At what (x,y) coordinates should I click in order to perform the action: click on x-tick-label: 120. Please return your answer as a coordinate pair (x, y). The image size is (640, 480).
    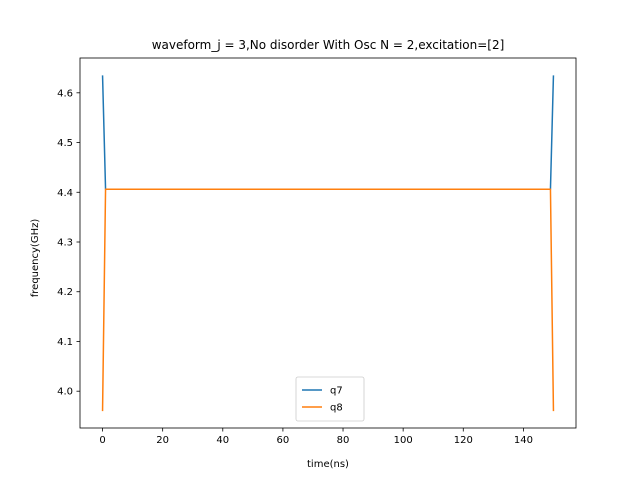
    Looking at the image, I should click on (463, 440).